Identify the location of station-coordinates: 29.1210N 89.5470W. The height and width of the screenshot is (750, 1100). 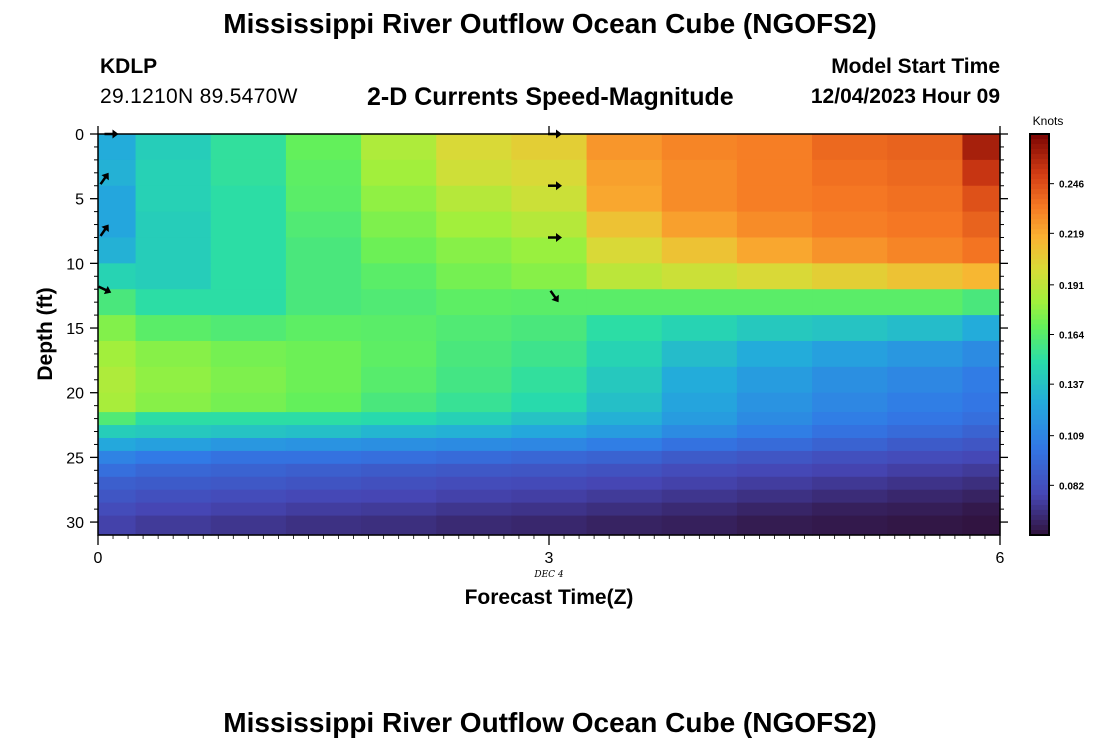
(199, 96).